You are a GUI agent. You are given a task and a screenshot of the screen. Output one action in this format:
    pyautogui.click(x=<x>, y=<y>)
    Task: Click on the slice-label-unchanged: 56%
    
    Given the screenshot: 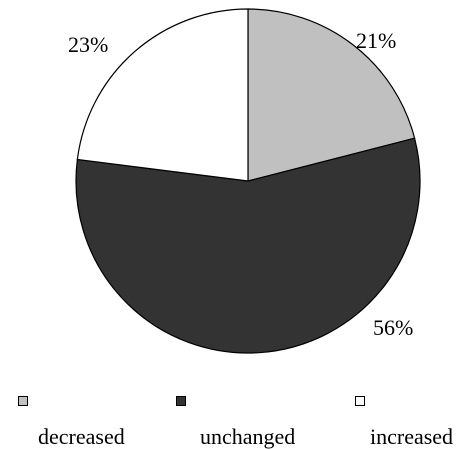 What is the action you would take?
    pyautogui.click(x=393, y=327)
    